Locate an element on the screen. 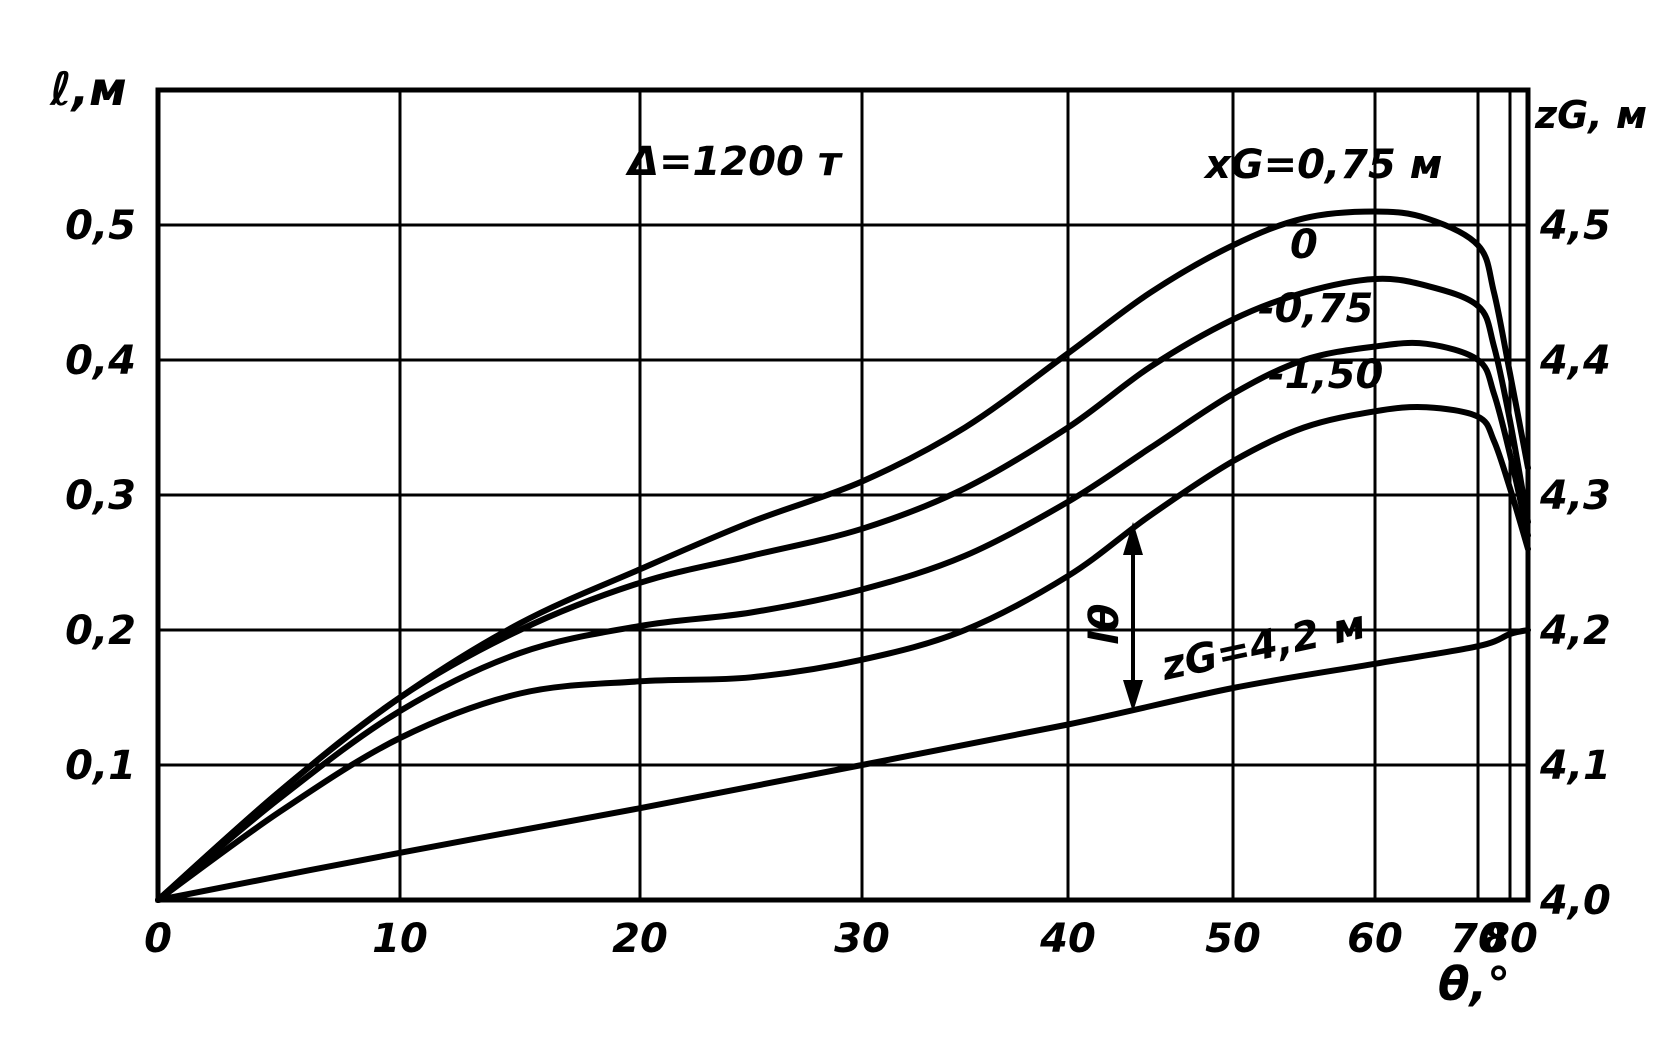  y-right-tick-label: 4,0 is located at coordinates (1575, 901).